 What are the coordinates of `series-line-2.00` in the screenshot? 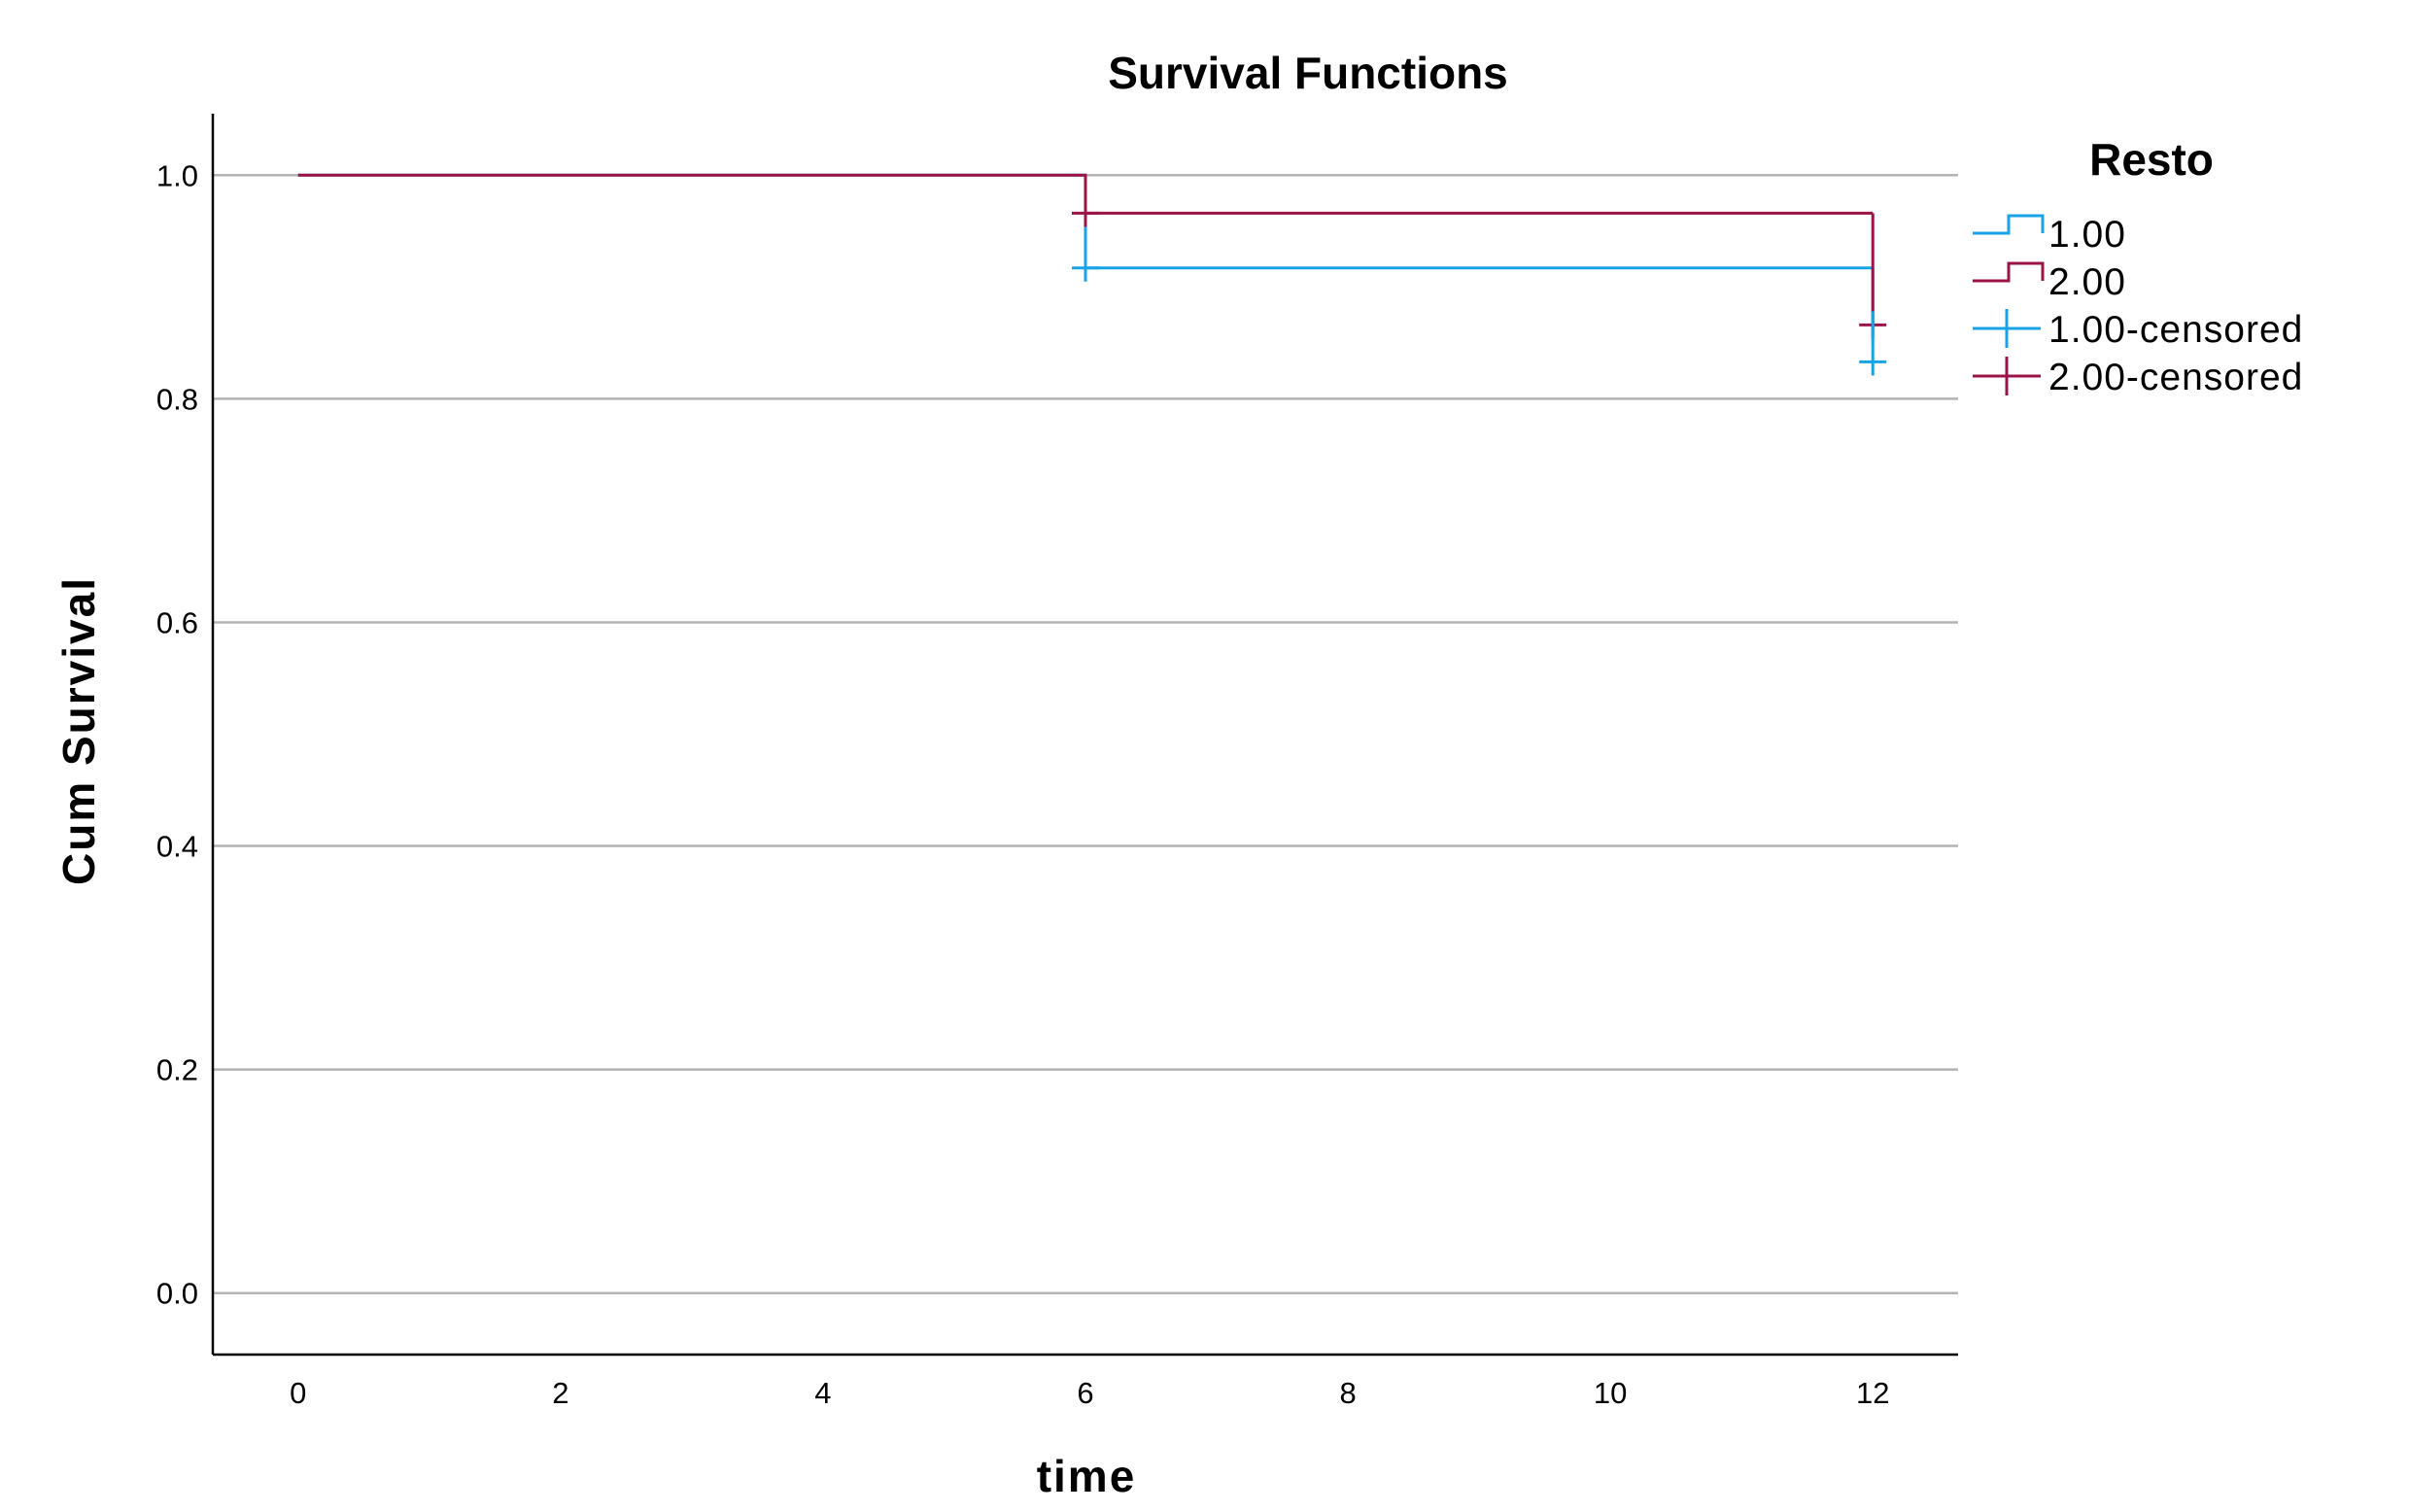 It's located at (1085, 194).